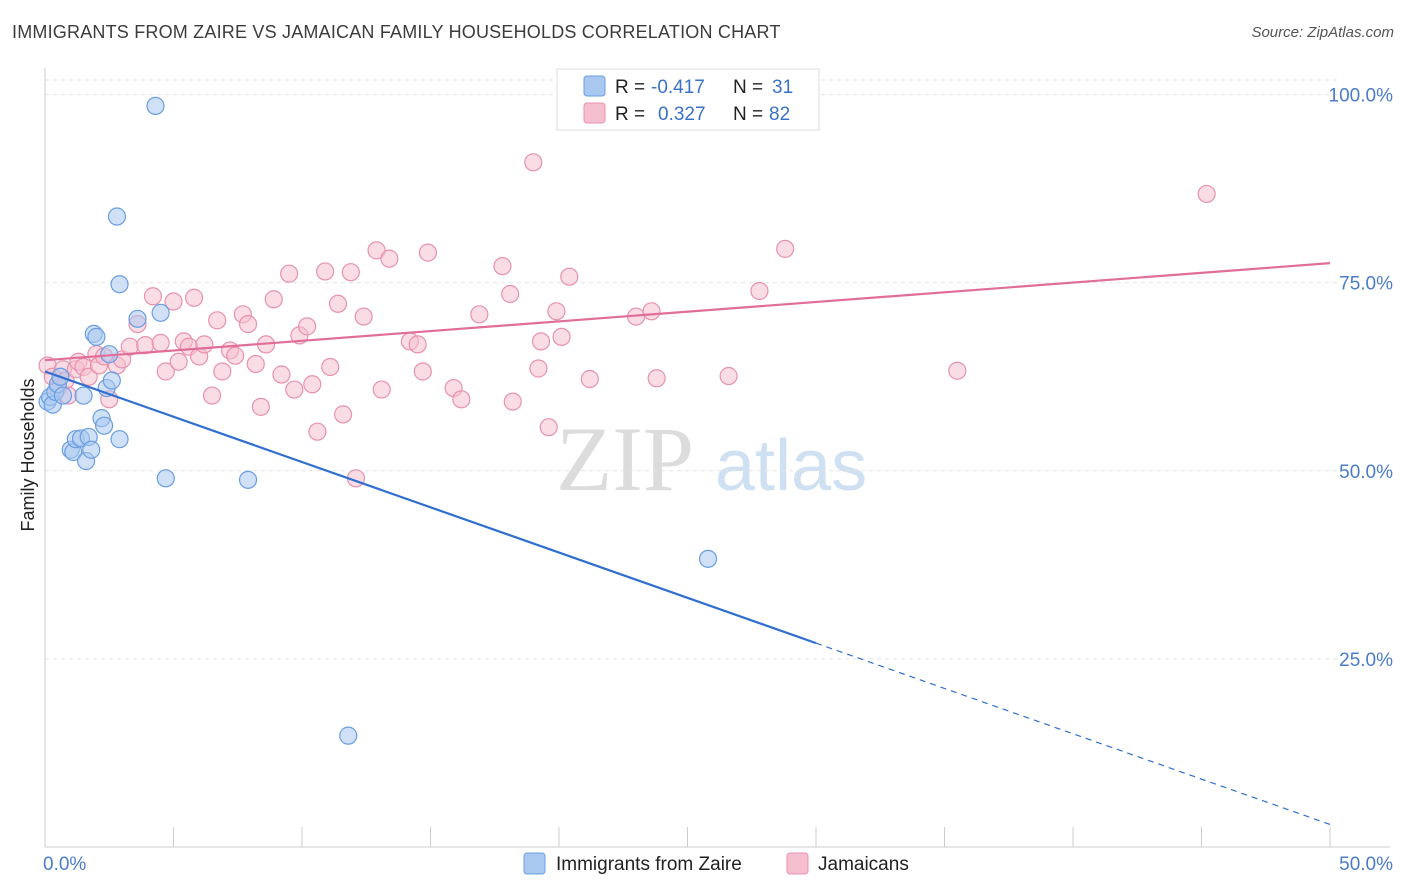 This screenshot has width=1406, height=892. Describe the element at coordinates (1366, 864) in the screenshot. I see `x-tick-label-max: 50.0%` at that location.